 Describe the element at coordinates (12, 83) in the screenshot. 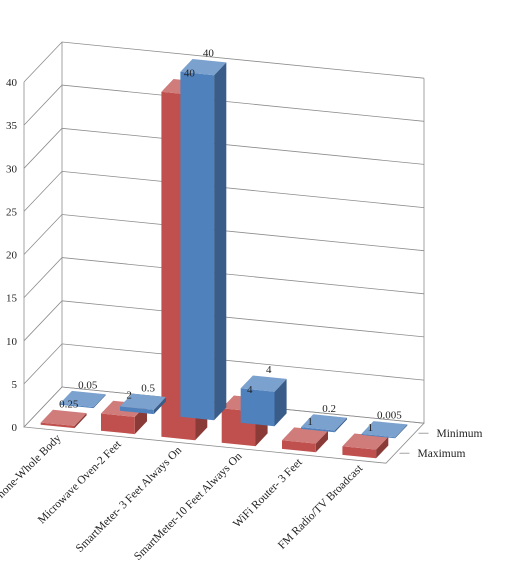

I see `y-tick-label: 40` at that location.